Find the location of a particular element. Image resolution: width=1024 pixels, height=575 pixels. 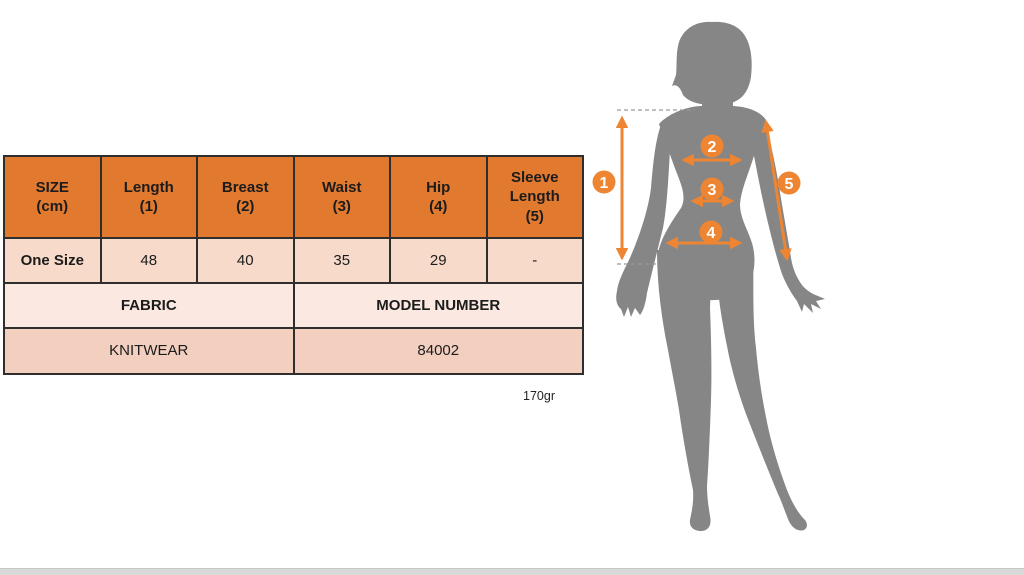

sleeve-measure-arrow is located at coordinates (776, 190).